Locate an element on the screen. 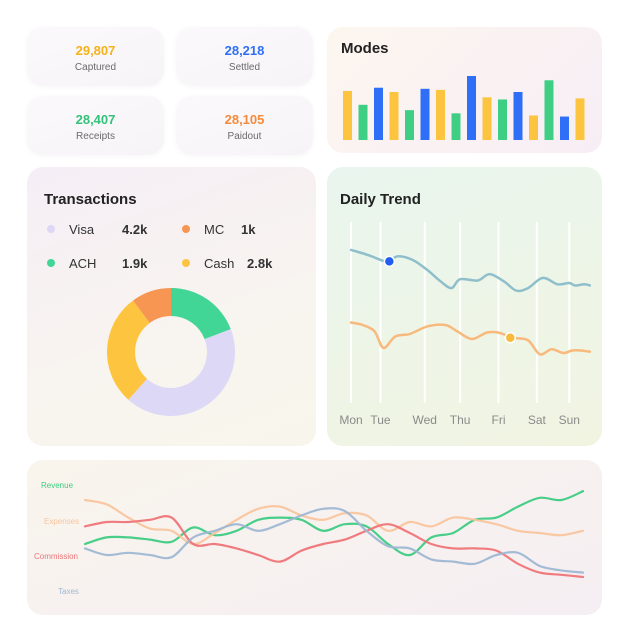 The image size is (633, 632). modes-card: Modes is located at coordinates (464, 90).